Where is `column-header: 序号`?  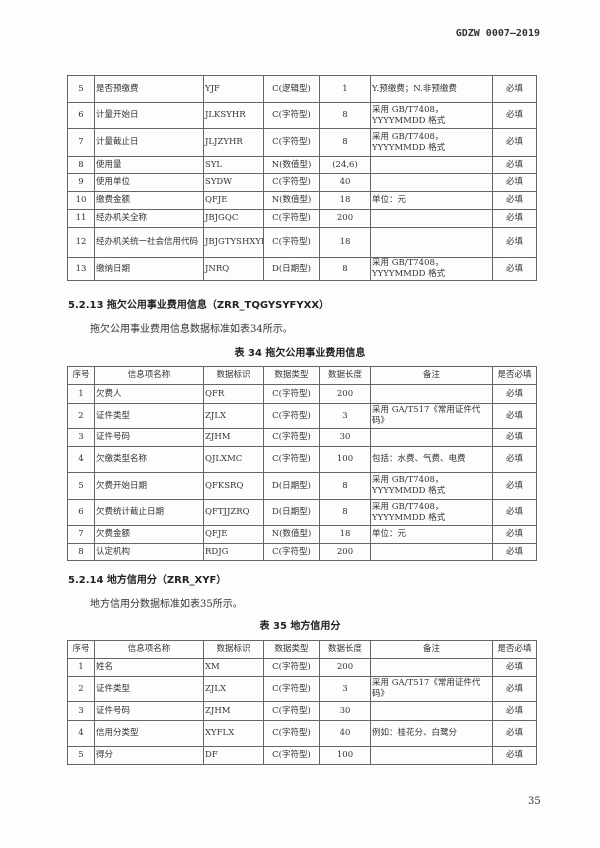 column-header: 序号 is located at coordinates (81, 649).